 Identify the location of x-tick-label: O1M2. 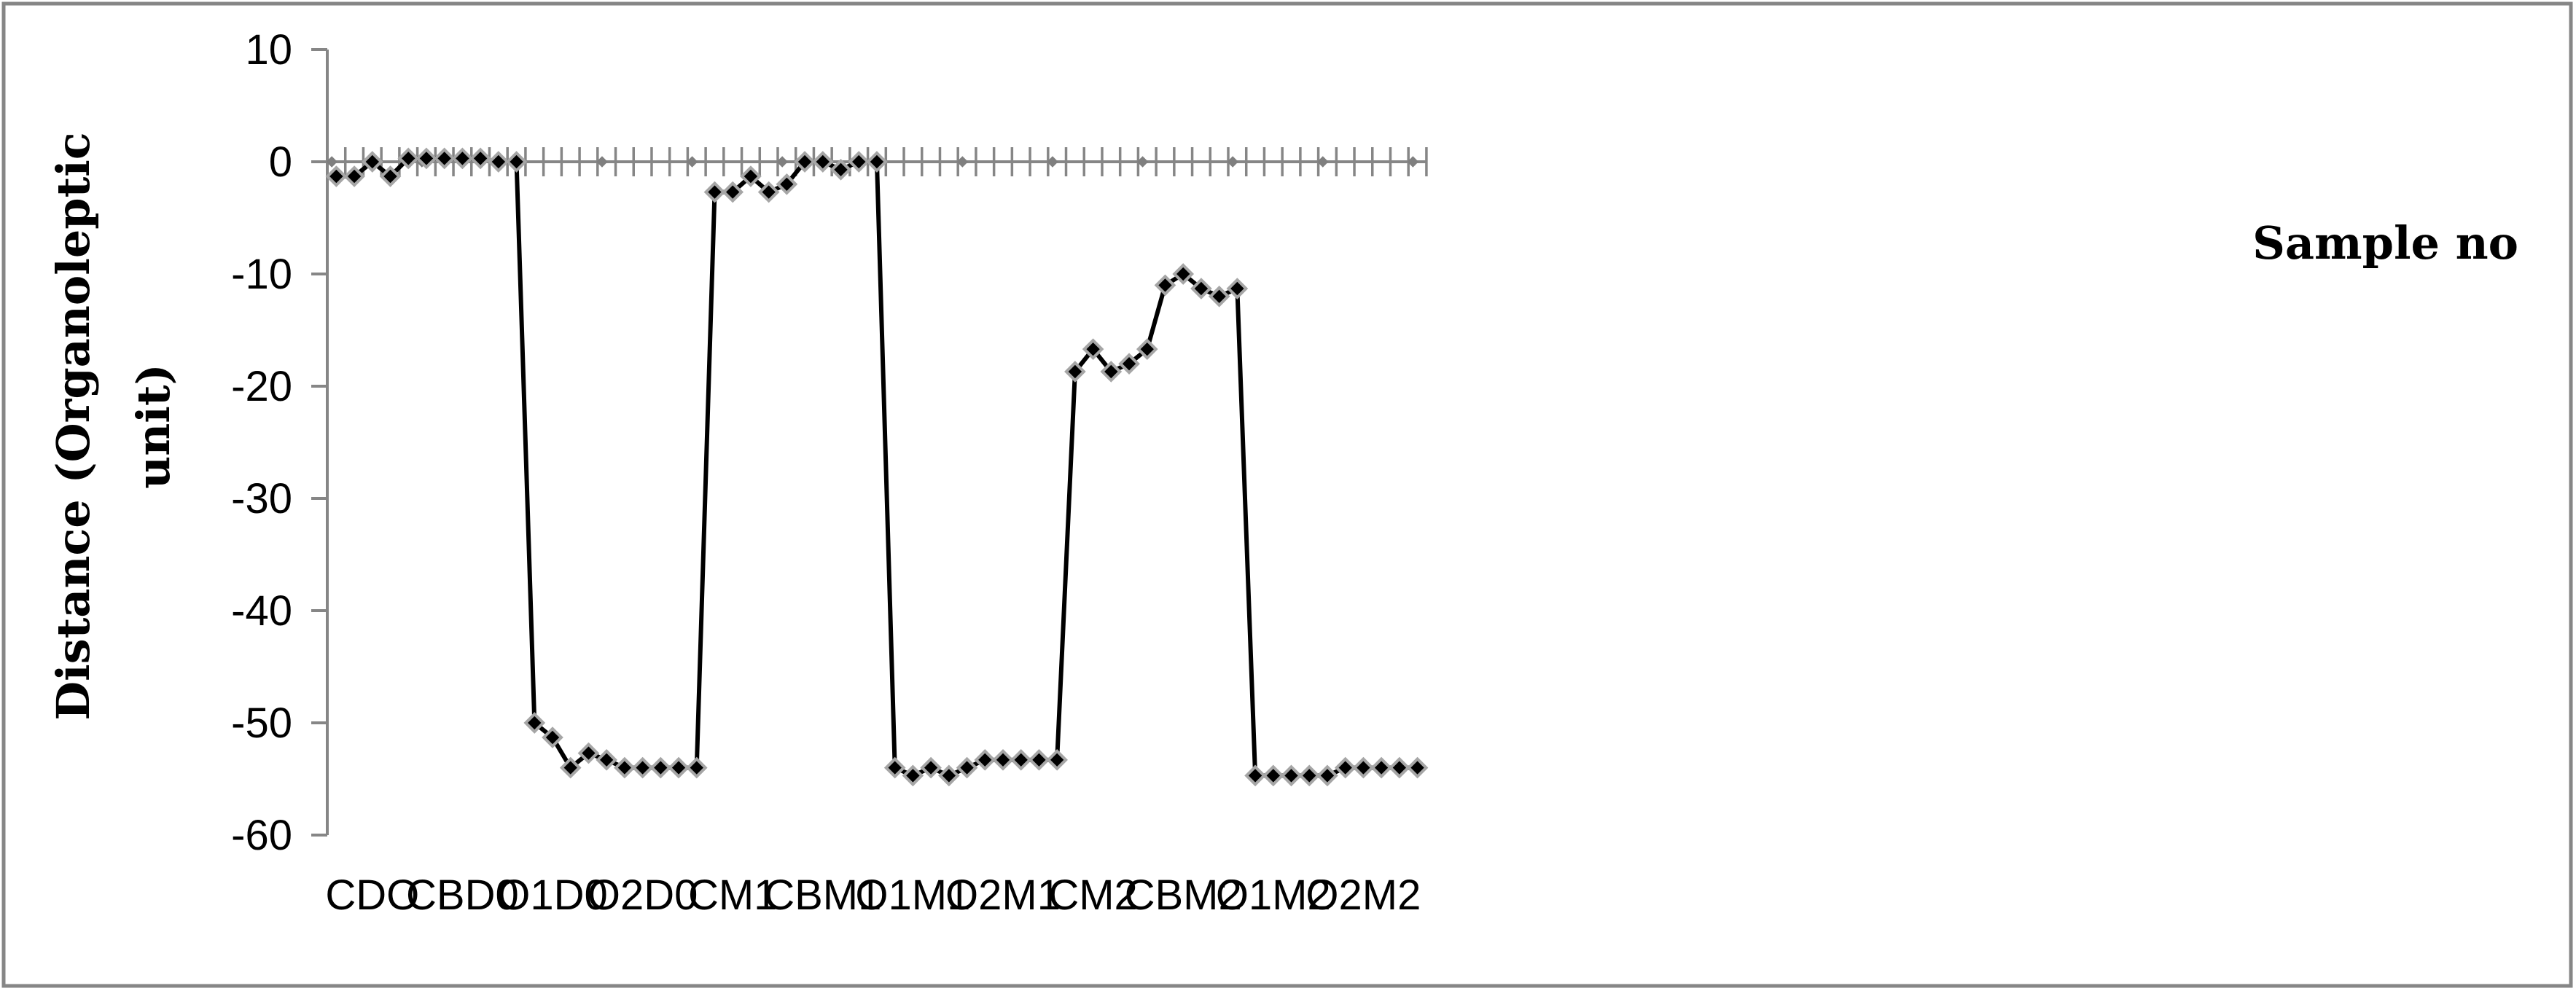
(1273, 895).